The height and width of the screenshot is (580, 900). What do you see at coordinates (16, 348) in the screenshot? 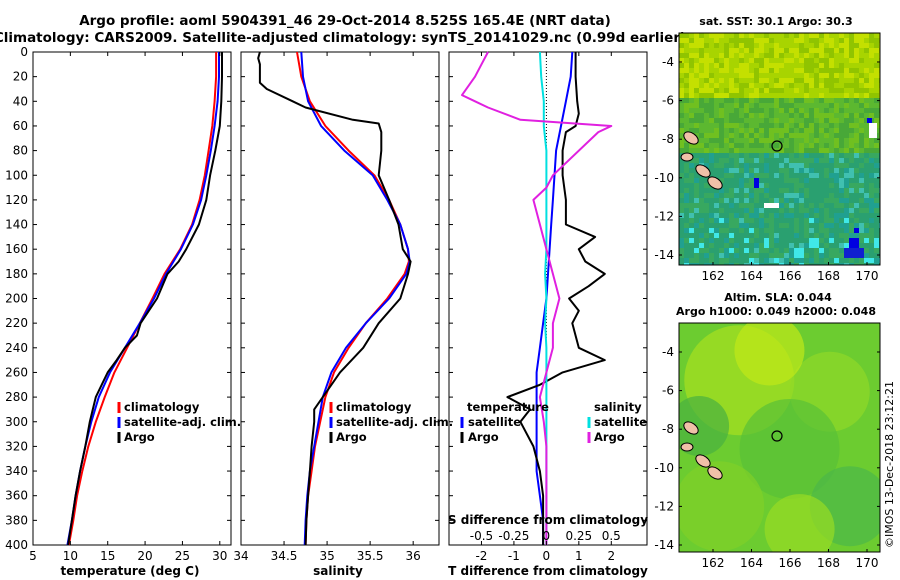
I see `depth-tick-label: 240` at bounding box center [16, 348].